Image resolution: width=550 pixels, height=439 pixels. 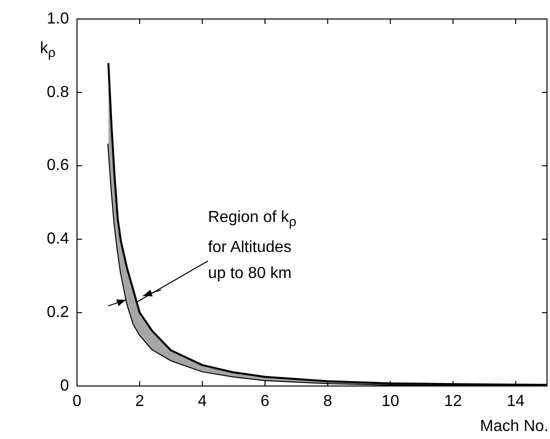 What do you see at coordinates (58, 239) in the screenshot?
I see `y-tick-label: 0.4` at bounding box center [58, 239].